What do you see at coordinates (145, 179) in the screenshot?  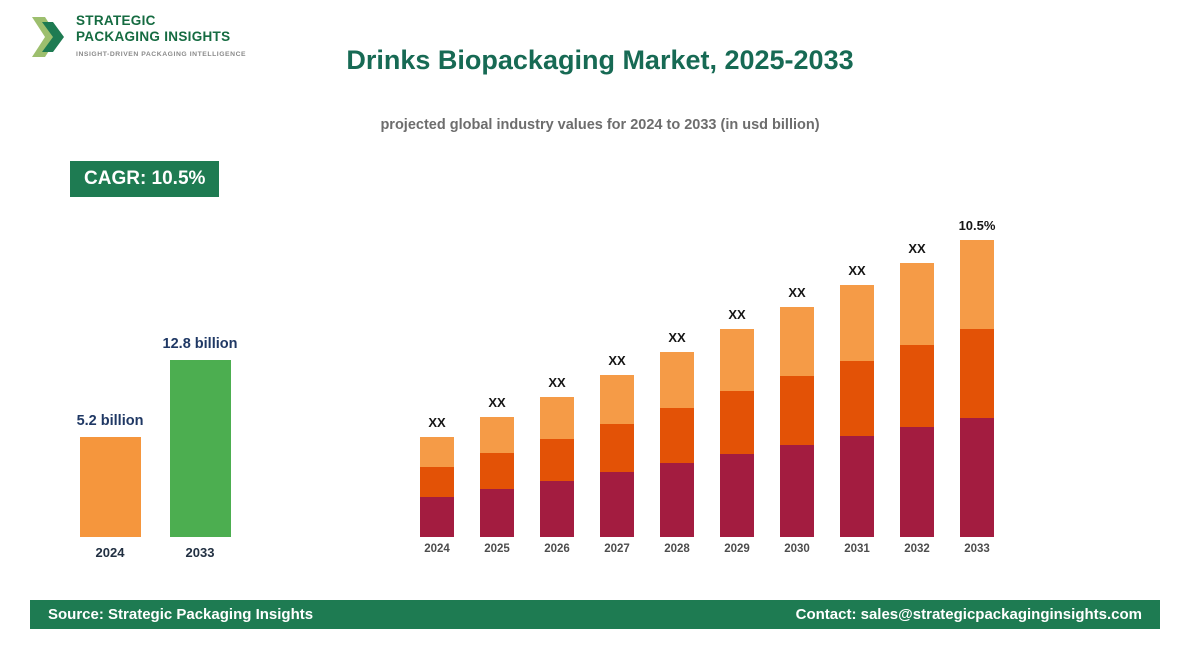 I see `cagr-badge: CAGR: 10.5%` at bounding box center [145, 179].